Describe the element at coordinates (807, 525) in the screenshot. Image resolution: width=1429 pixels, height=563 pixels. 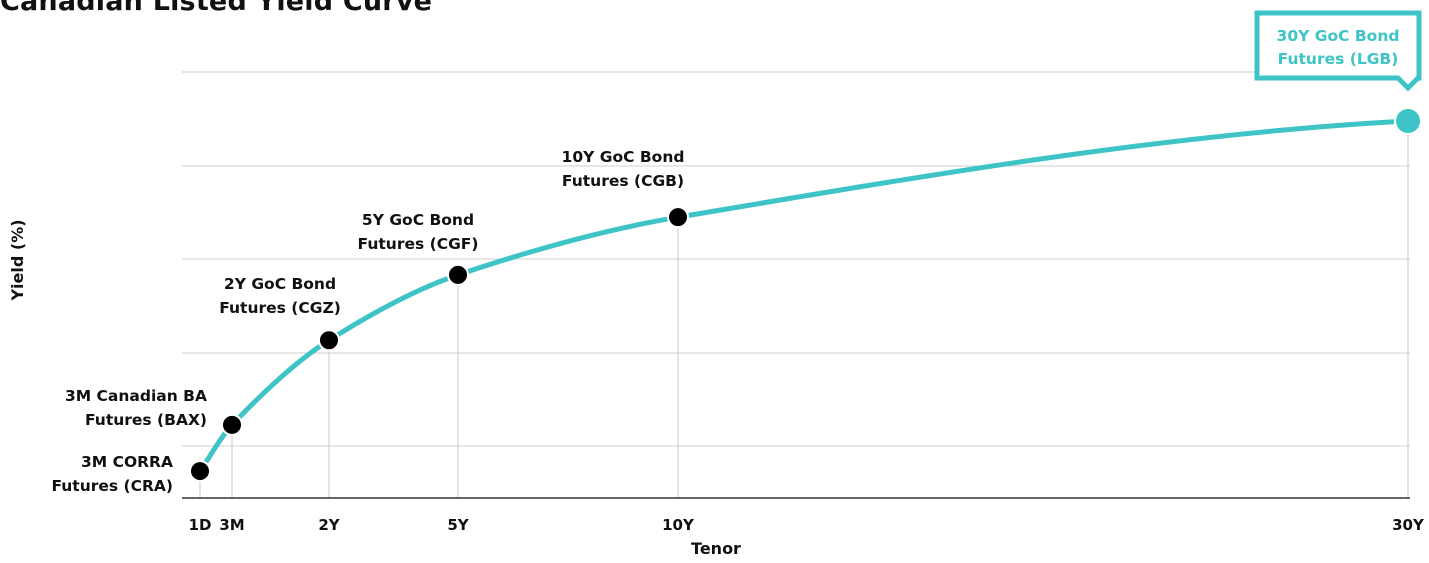
I see `x-tick-labels: 1D 3M 2Y 5Y 10Y 30Y` at that location.